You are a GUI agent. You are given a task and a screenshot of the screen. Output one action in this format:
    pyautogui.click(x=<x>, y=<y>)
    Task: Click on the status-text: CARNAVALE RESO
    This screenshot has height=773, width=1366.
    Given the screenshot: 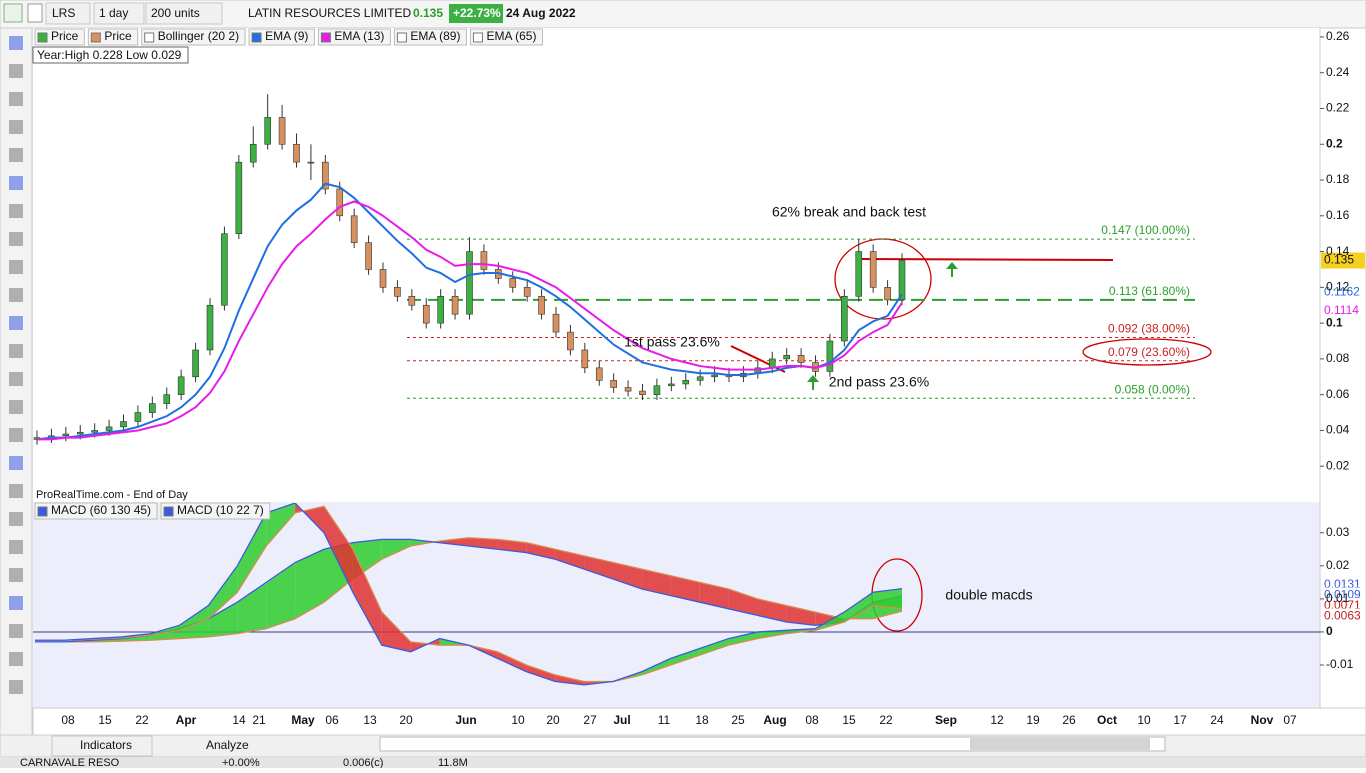 What is the action you would take?
    pyautogui.click(x=70, y=762)
    